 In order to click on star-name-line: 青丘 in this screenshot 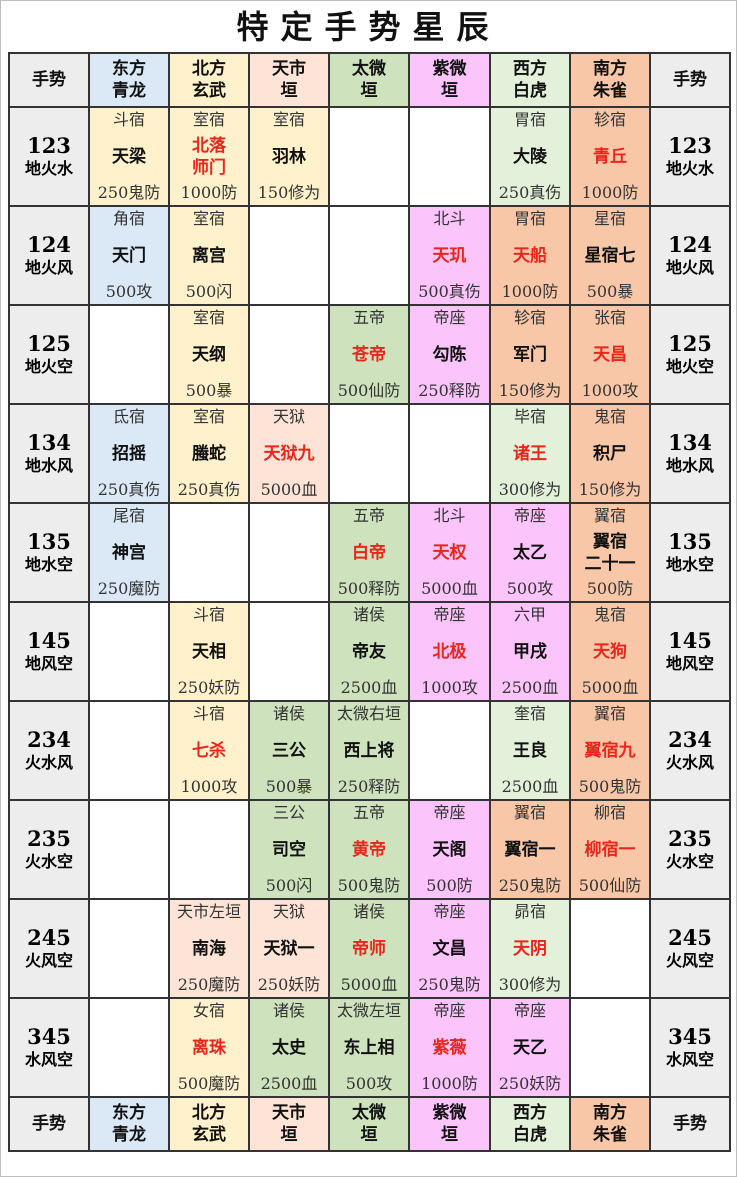, I will do `click(610, 156)`.